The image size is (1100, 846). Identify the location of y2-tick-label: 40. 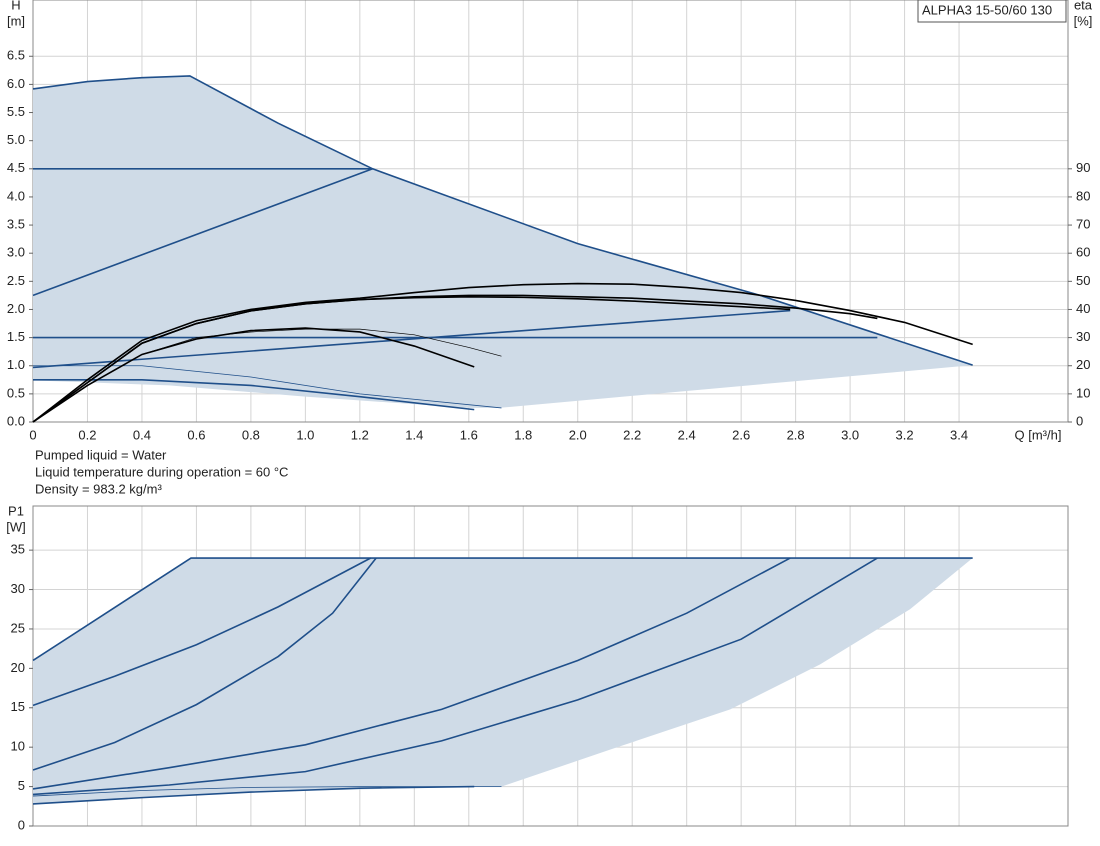
(1083, 308).